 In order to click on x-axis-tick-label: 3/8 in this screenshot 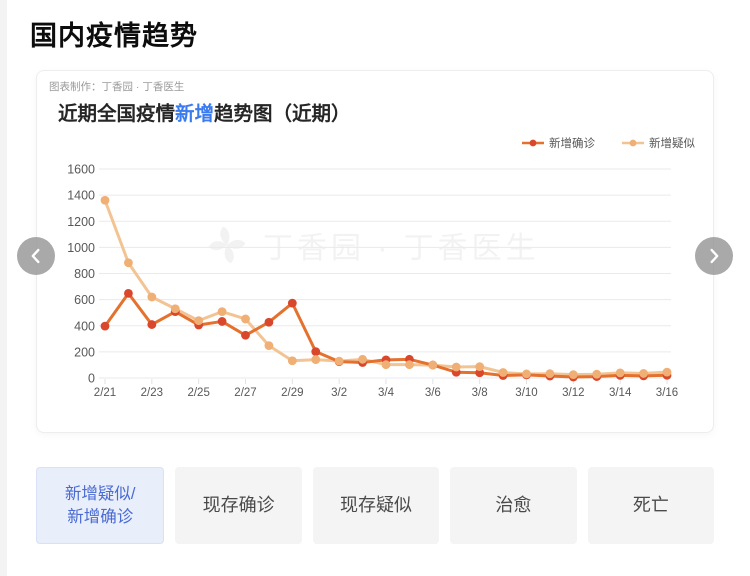, I will do `click(480, 393)`.